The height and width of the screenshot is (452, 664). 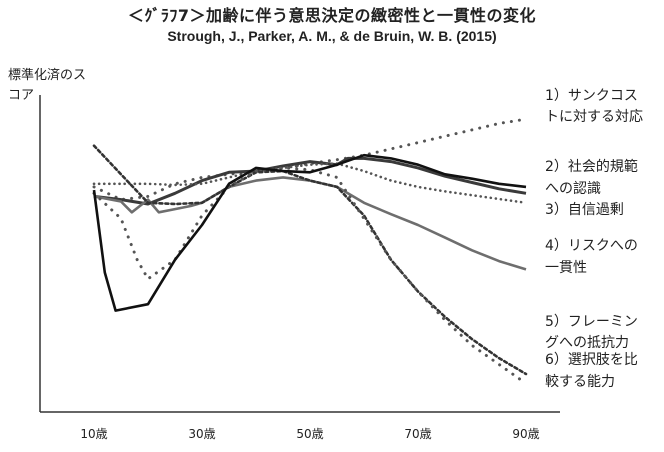 What do you see at coordinates (594, 117) in the screenshot?
I see `legend-label-1: トに対する対応` at bounding box center [594, 117].